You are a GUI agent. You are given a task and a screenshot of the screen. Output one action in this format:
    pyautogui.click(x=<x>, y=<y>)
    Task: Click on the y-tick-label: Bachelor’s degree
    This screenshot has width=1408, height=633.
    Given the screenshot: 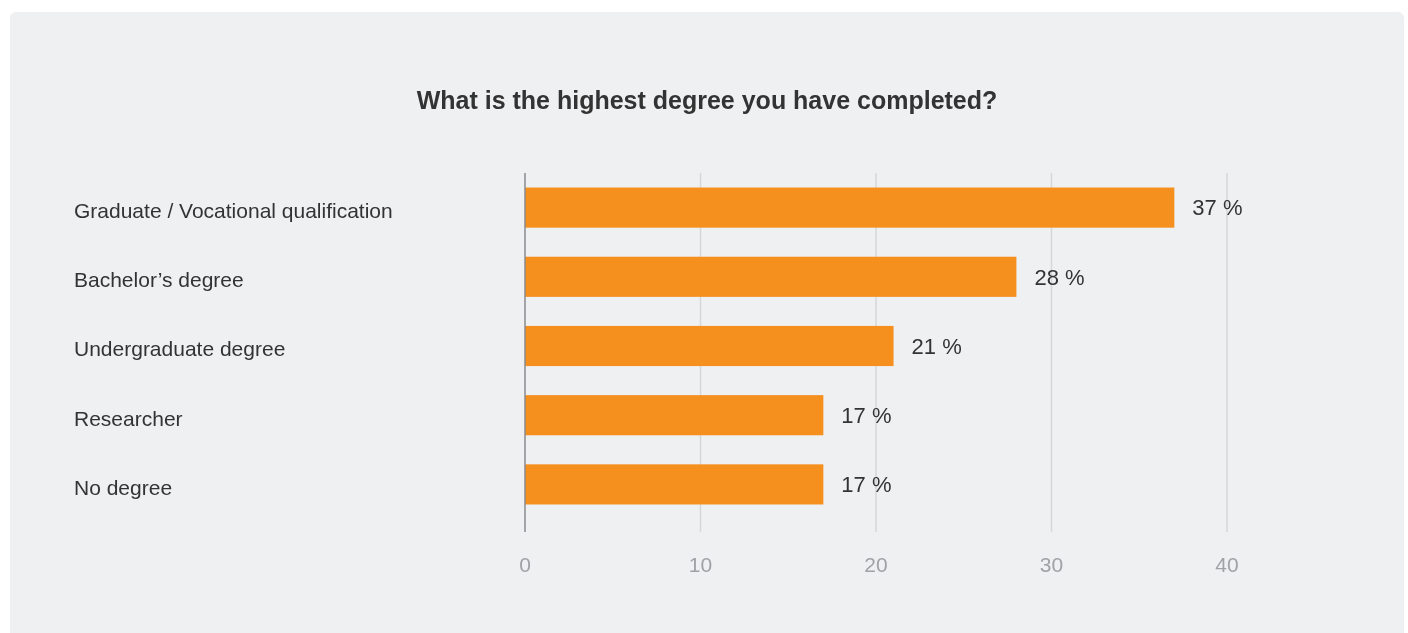 What is the action you would take?
    pyautogui.click(x=159, y=280)
    